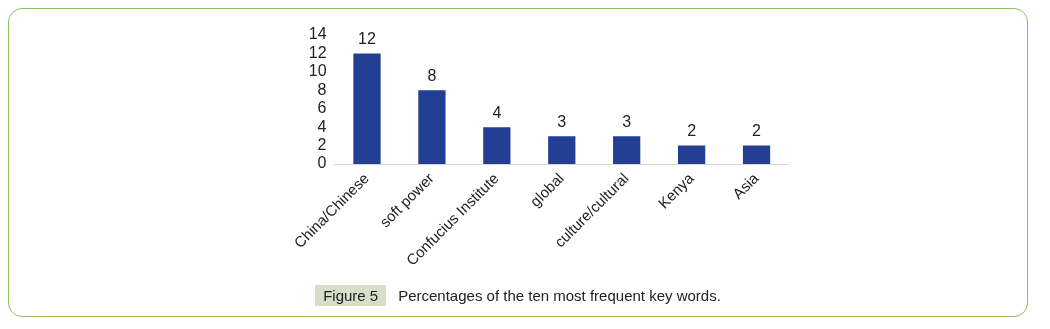 This screenshot has width=1050, height=329. Describe the element at coordinates (322, 163) in the screenshot. I see `y-tick-label: 0` at that location.